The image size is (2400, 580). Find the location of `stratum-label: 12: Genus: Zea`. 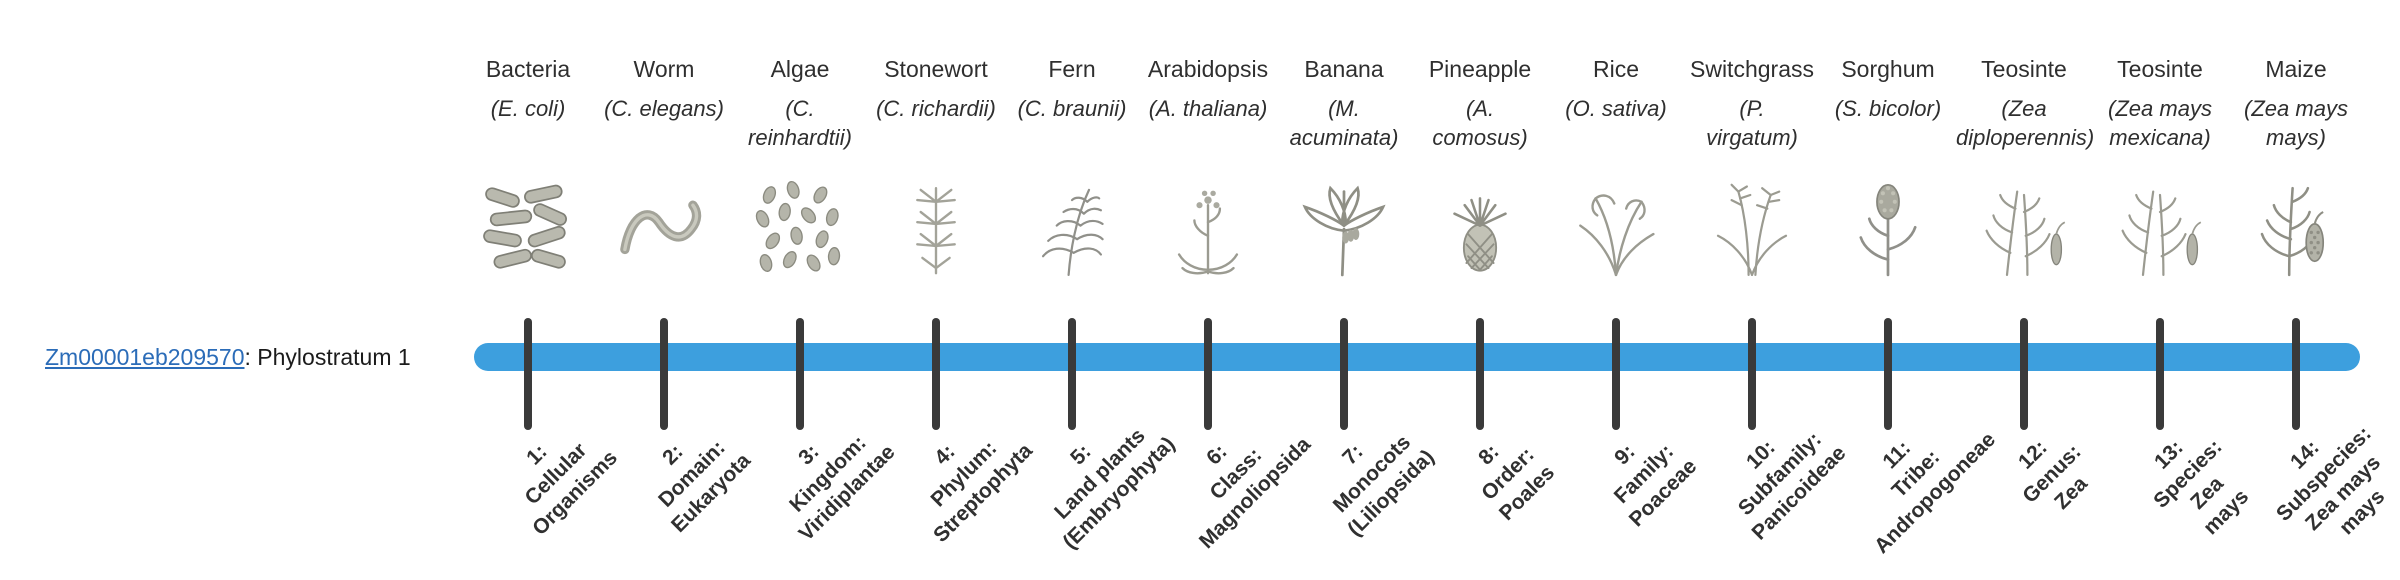

stratum-label: 12: Genus: Zea is located at coordinates (2052, 474).